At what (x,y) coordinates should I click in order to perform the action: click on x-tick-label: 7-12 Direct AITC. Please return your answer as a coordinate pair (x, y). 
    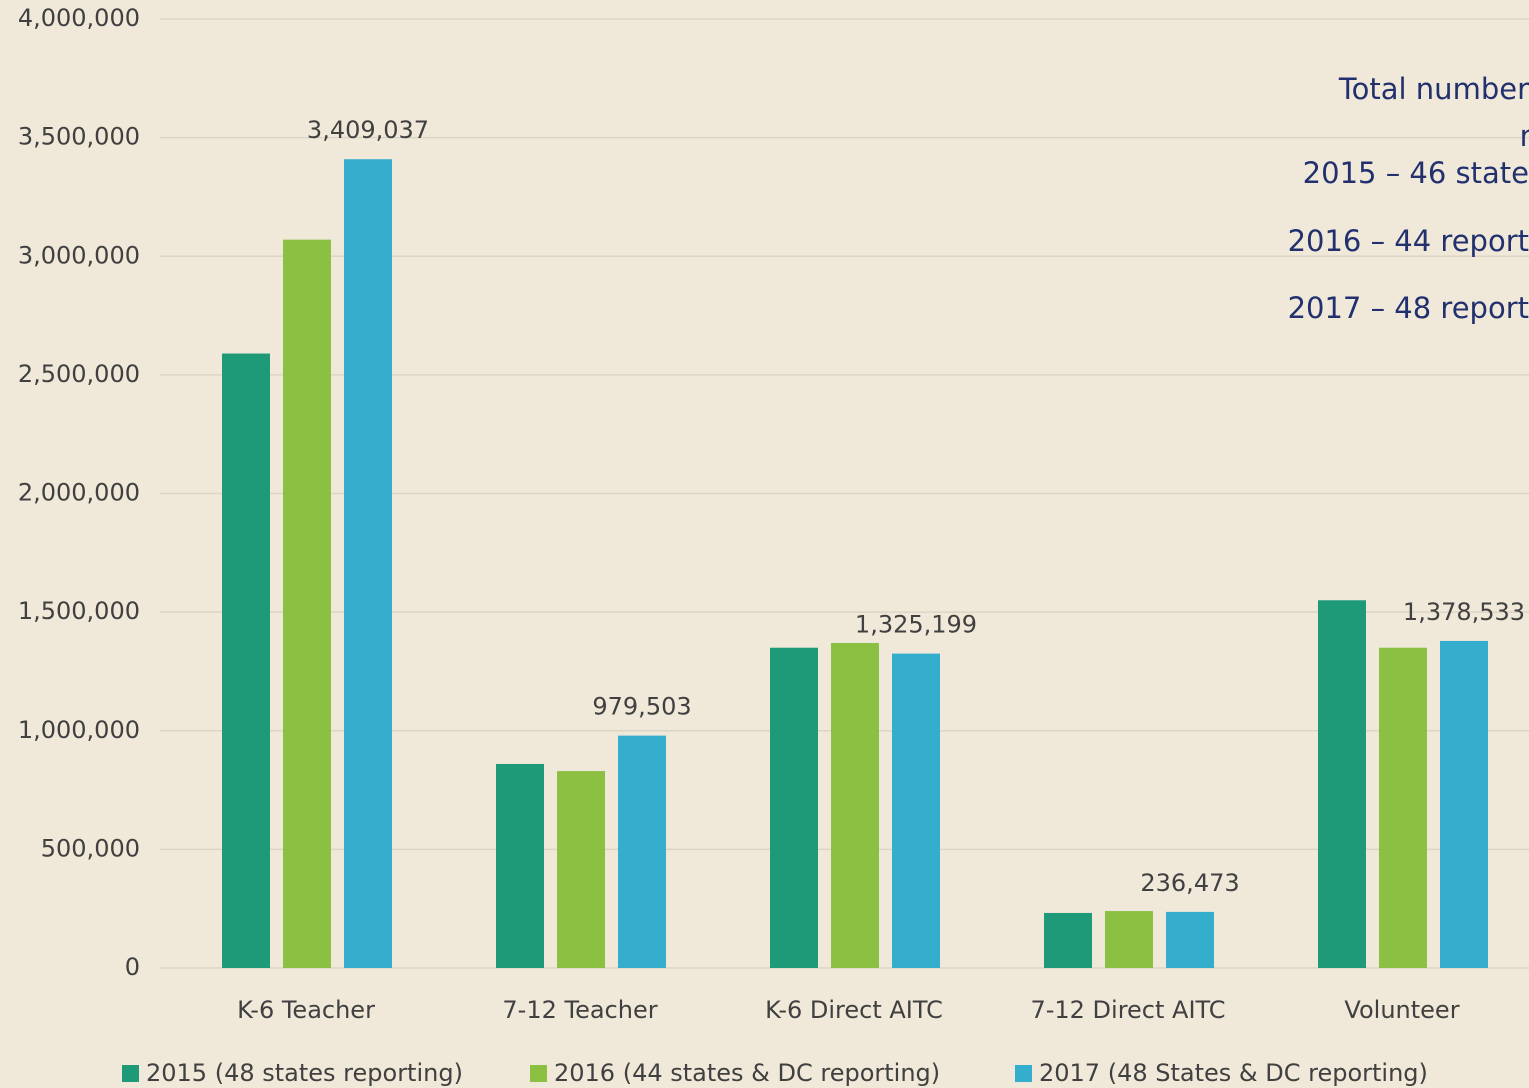
    Looking at the image, I should click on (1127, 1010).